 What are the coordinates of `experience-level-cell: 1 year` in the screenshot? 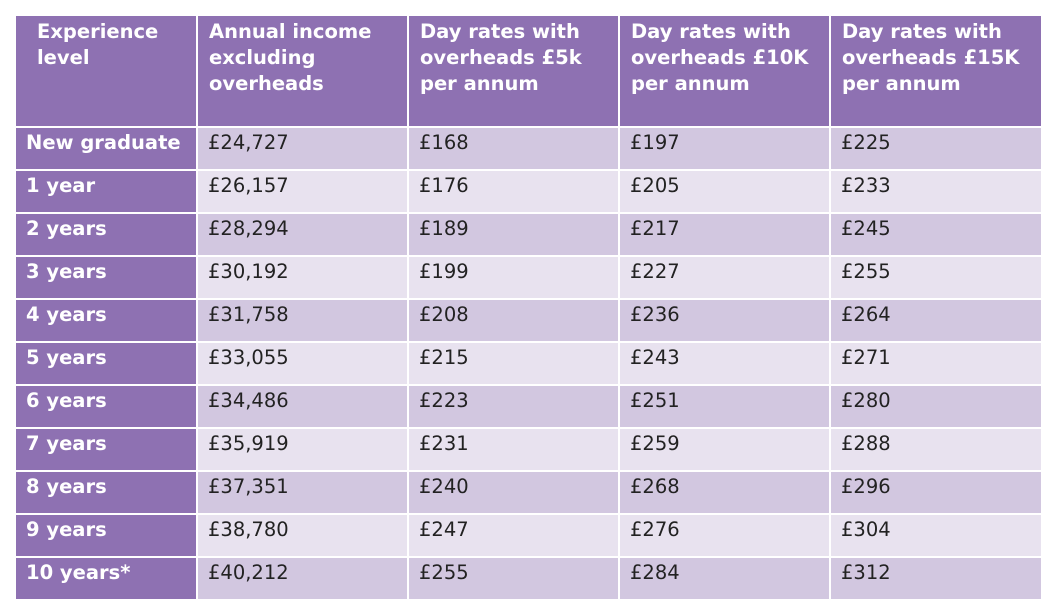 It's located at (107, 192).